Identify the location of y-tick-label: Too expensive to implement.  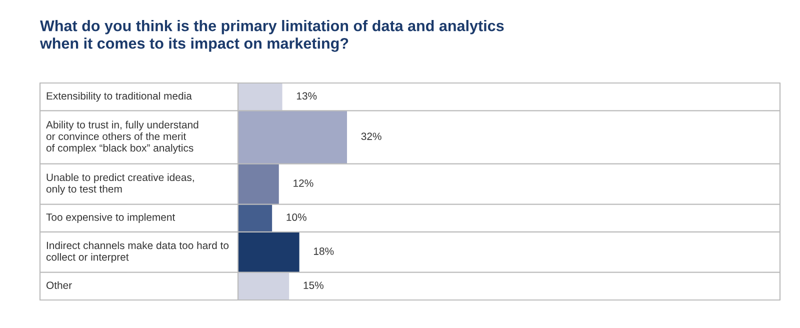
(111, 218).